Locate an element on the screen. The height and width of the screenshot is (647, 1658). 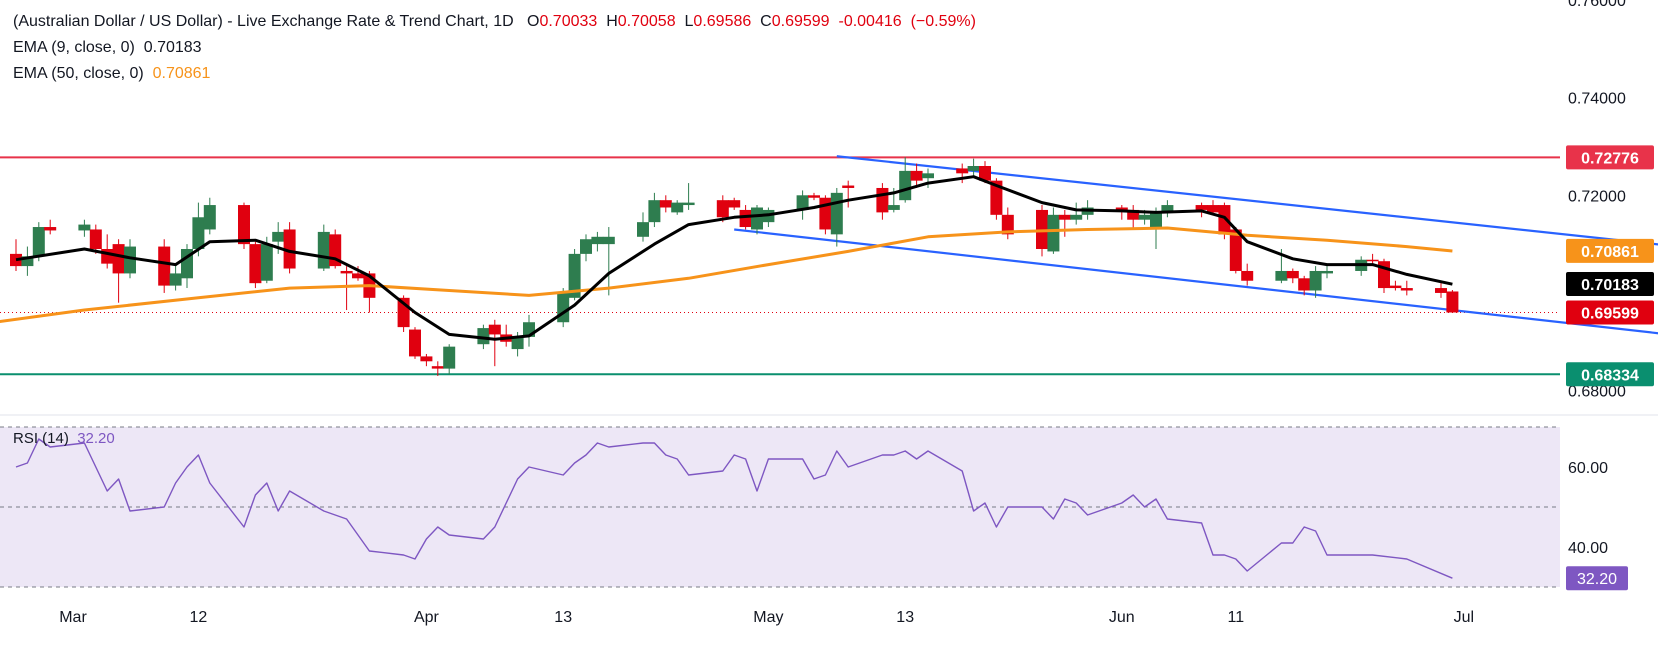
ohlc-change-pct: (−0.59%) is located at coordinates (943, 21).